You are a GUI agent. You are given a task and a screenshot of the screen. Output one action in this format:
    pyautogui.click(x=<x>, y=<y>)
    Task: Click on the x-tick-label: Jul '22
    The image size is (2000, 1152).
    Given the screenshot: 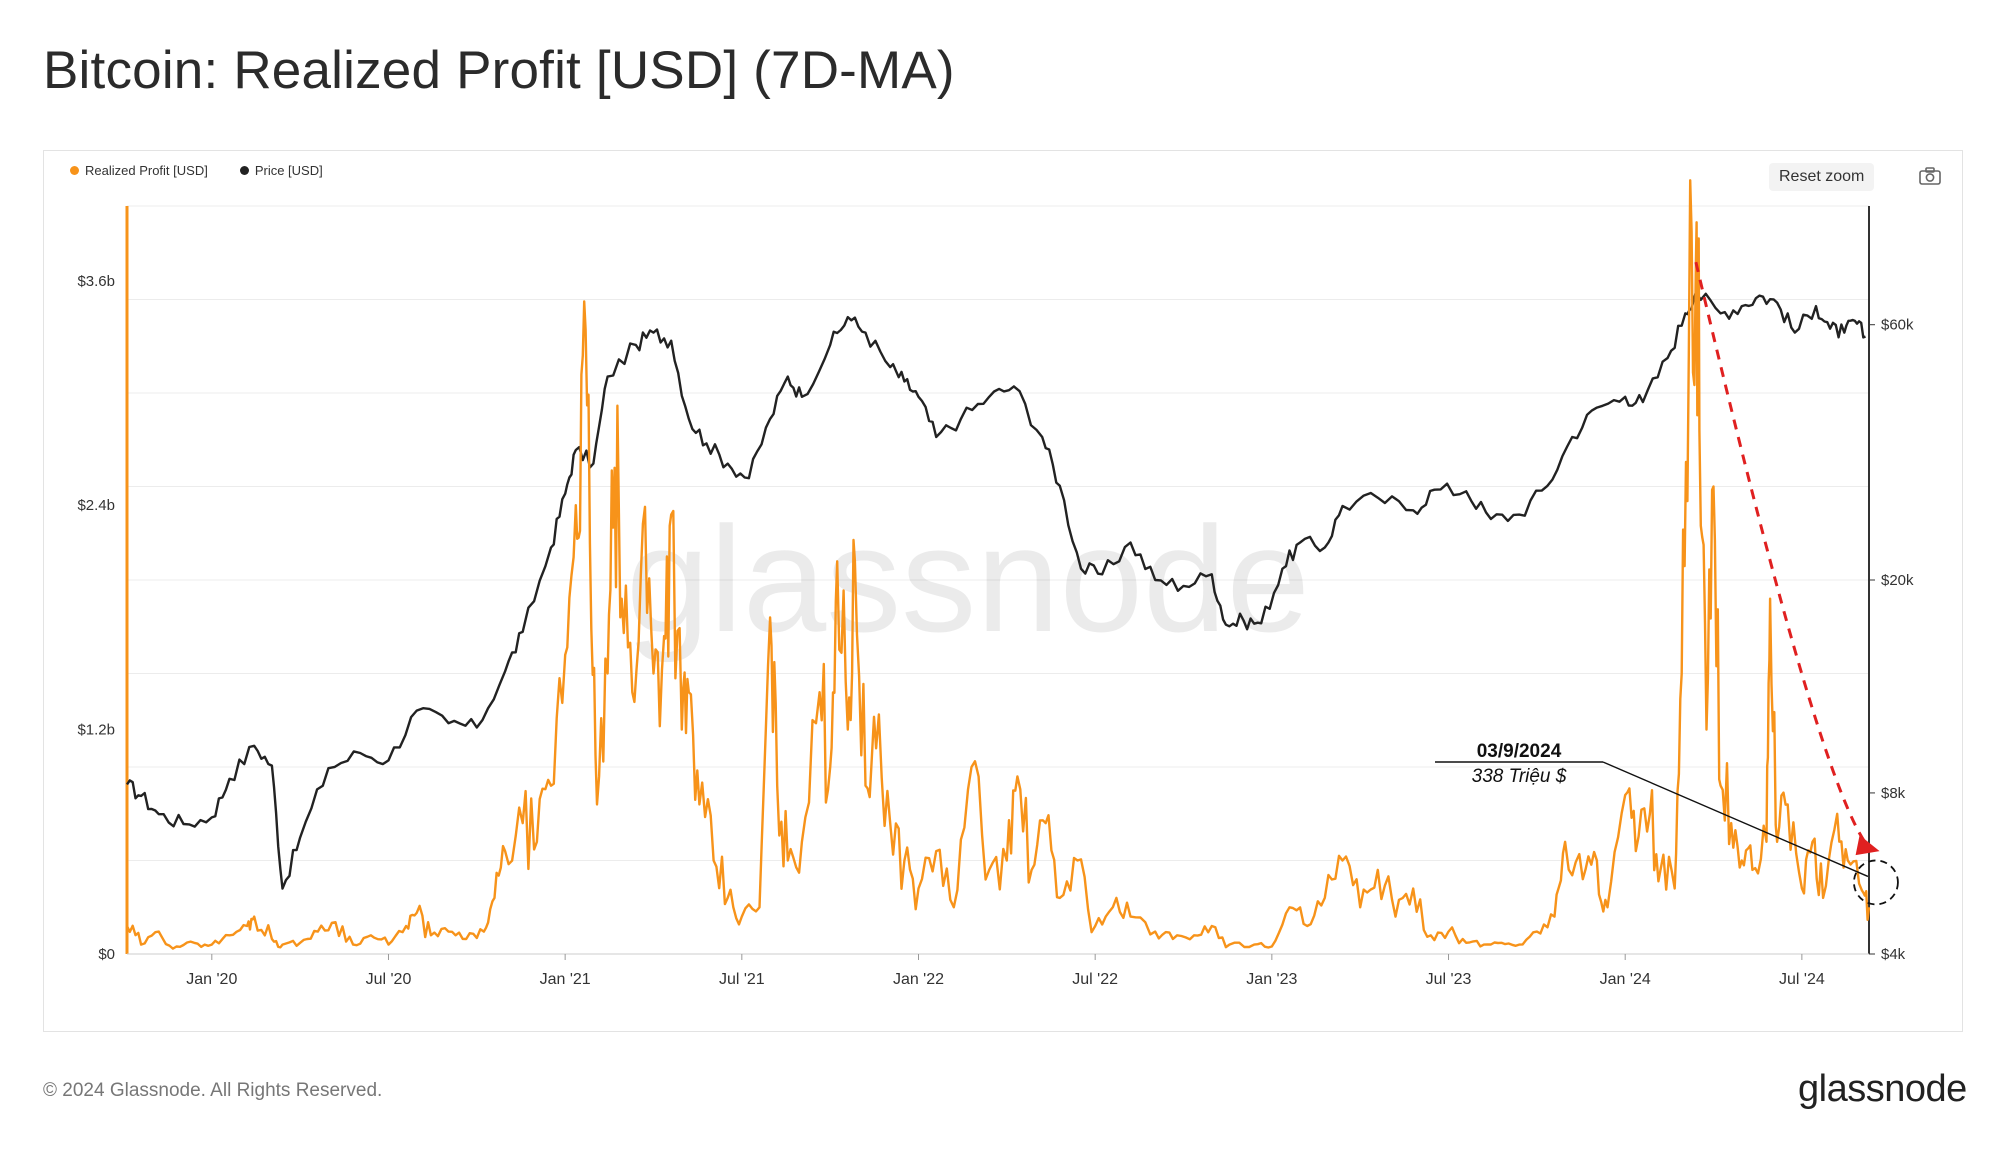 What is the action you would take?
    pyautogui.click(x=1095, y=979)
    